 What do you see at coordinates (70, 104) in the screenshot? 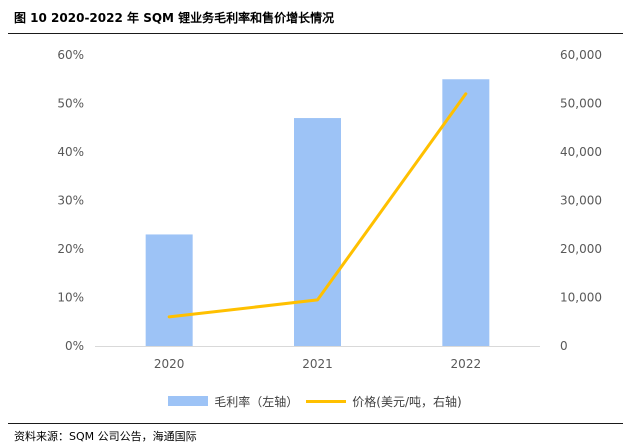
I see `left-tick-label: 50%` at bounding box center [70, 104].